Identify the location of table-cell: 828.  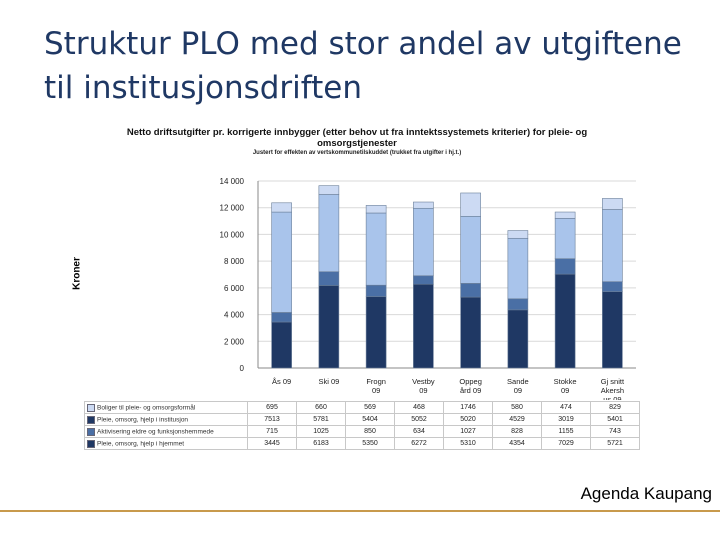
(517, 431).